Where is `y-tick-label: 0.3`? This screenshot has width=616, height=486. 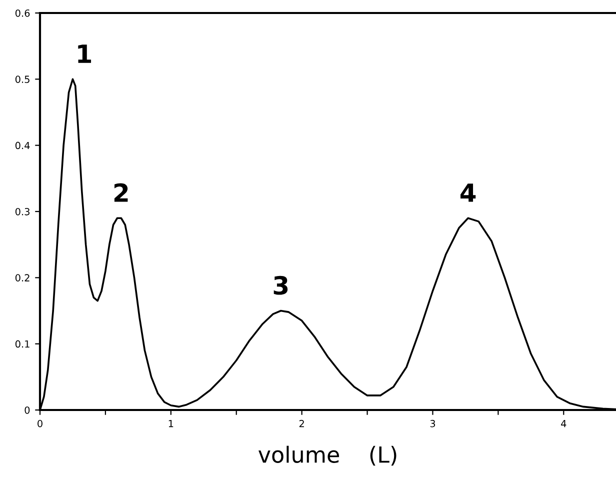
y-tick-label: 0.3 is located at coordinates (22, 212).